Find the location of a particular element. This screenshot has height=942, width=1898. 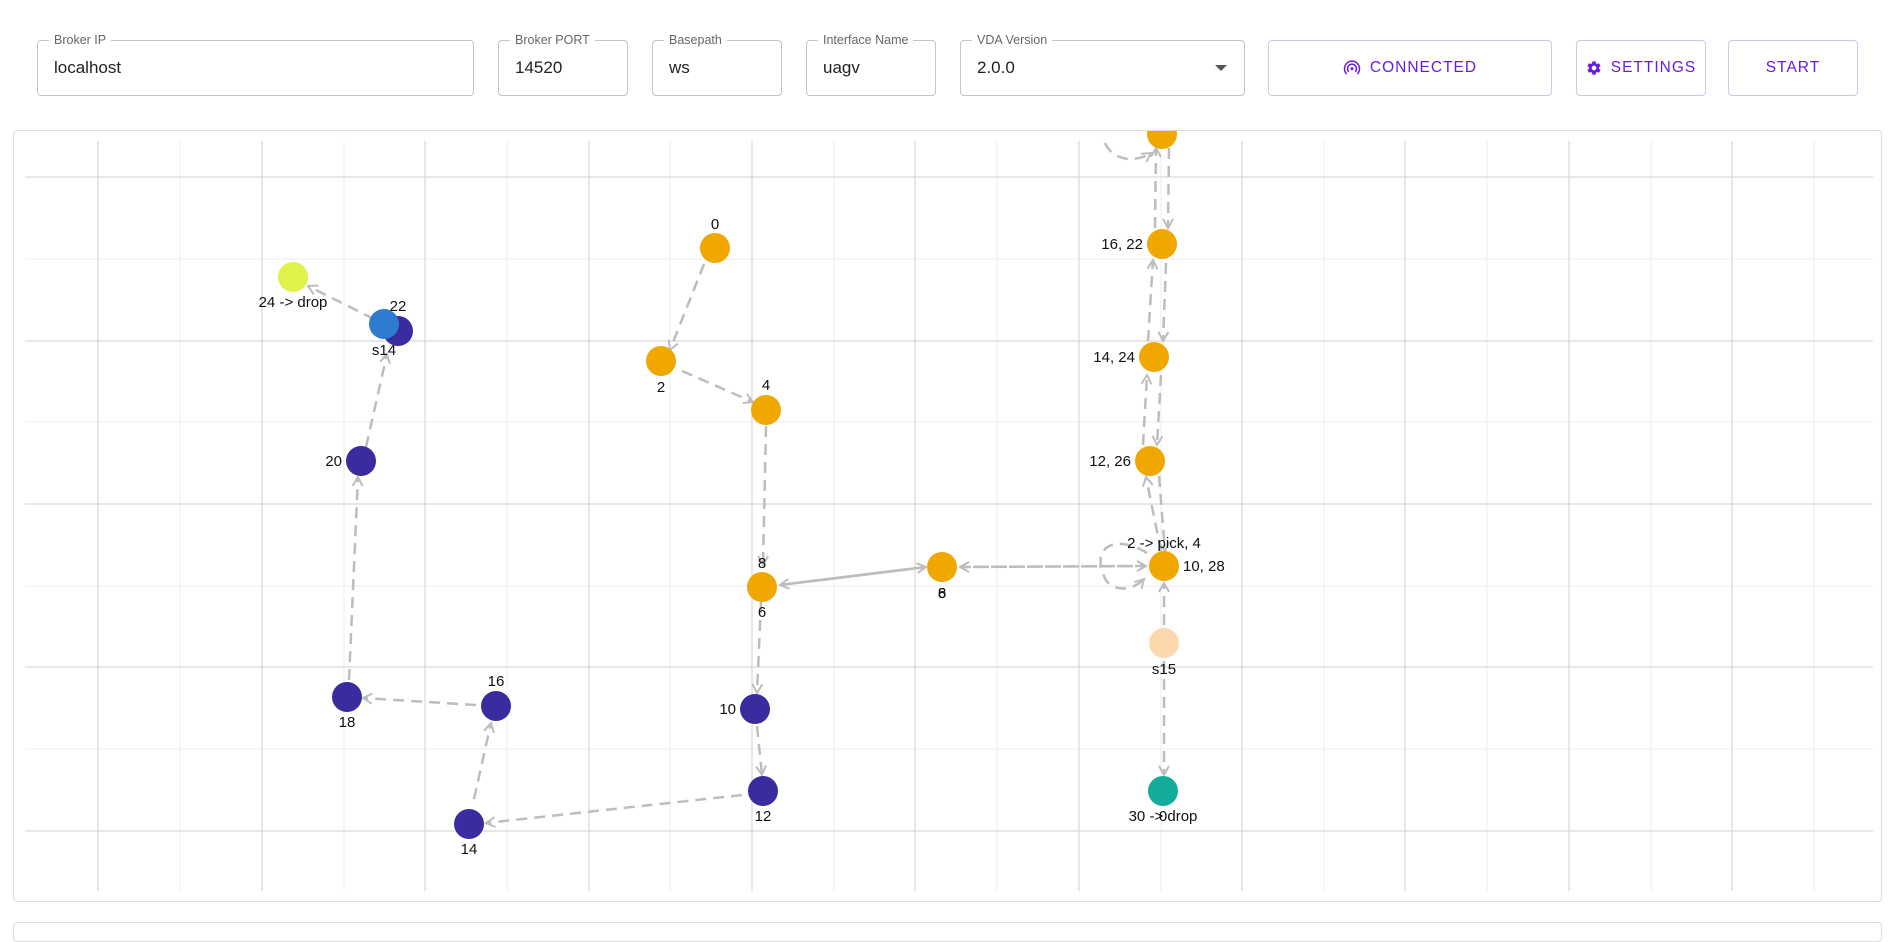

node-label: 14 is located at coordinates (469, 849).